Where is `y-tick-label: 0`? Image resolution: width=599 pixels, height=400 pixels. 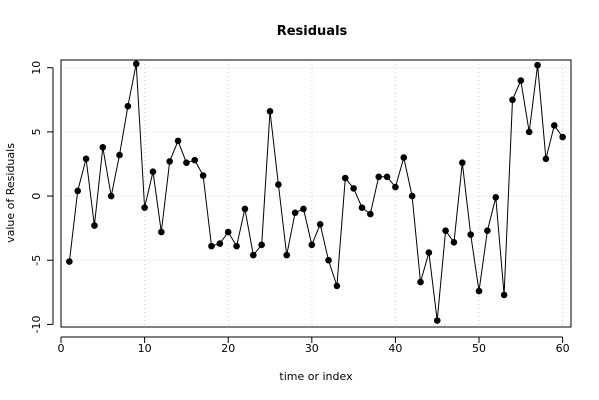 y-tick-label: 0 is located at coordinates (36, 196).